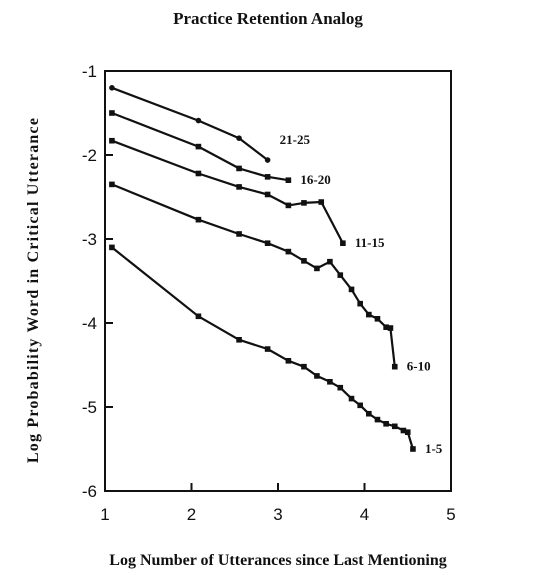 This screenshot has height=575, width=541. What do you see at coordinates (364, 514) in the screenshot?
I see `x-tick-label: 4` at bounding box center [364, 514].